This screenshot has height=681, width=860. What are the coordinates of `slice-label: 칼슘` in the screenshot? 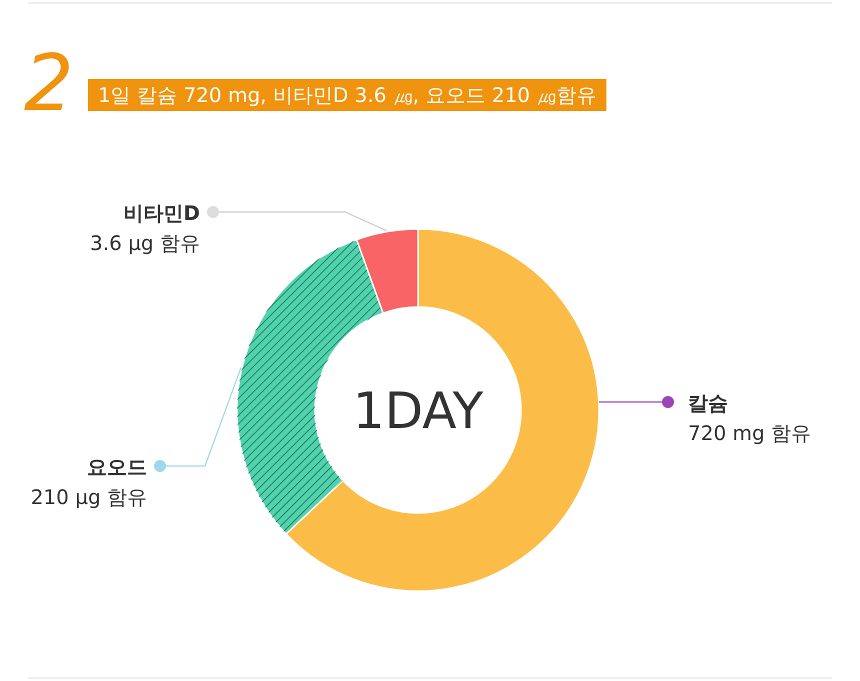 It's located at (708, 403).